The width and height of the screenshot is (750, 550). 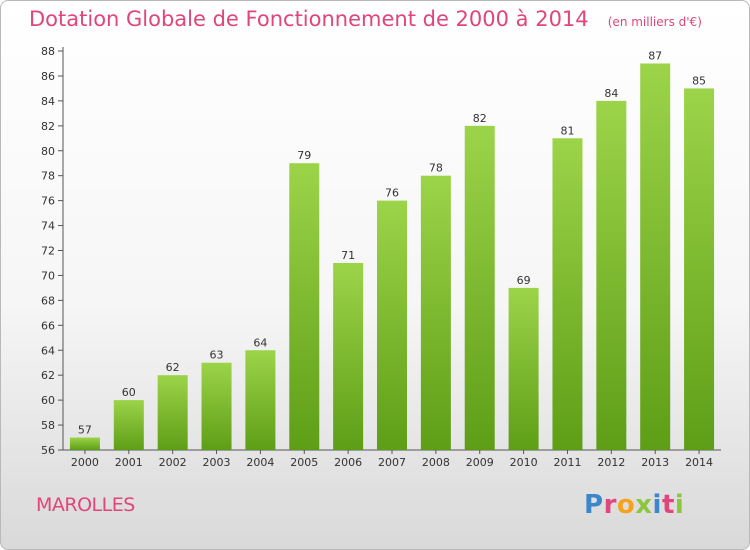 I want to click on logo-letter: t, so click(x=668, y=505).